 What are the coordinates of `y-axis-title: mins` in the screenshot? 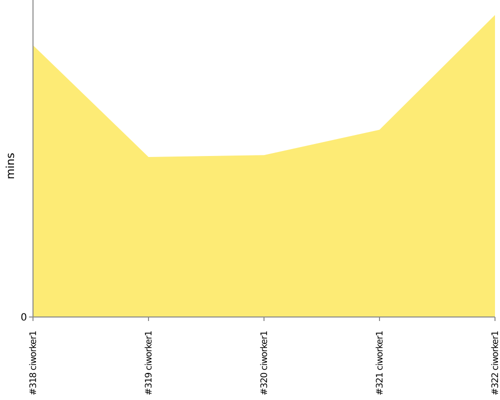 It's located at (10, 166).